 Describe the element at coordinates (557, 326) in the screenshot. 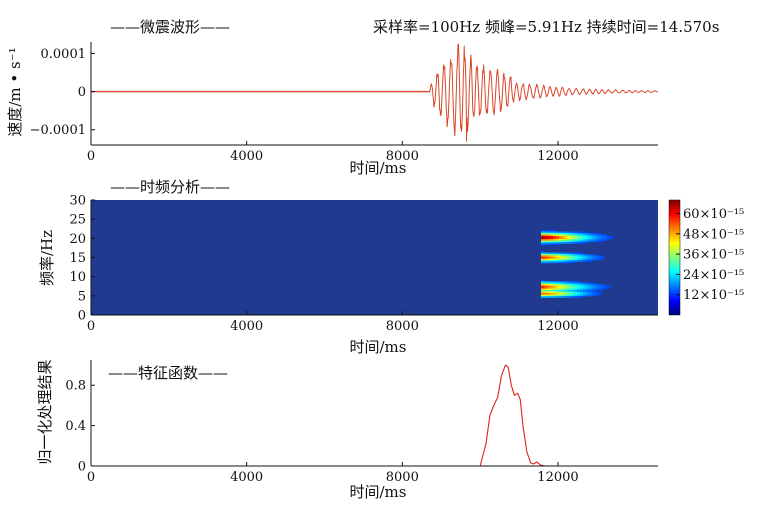

I see `spectrogram-x-tick-label: 12000` at that location.